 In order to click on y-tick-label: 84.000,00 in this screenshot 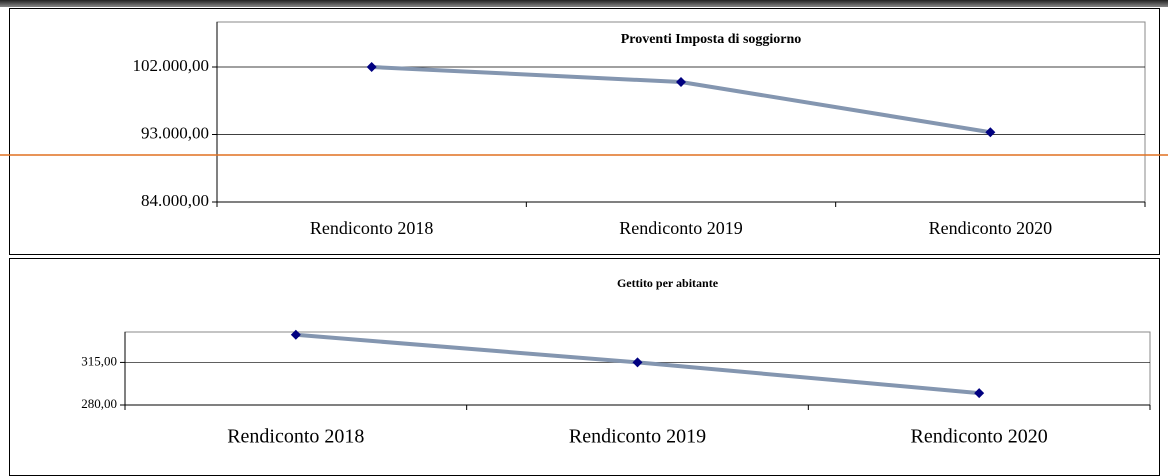, I will do `click(175, 200)`.